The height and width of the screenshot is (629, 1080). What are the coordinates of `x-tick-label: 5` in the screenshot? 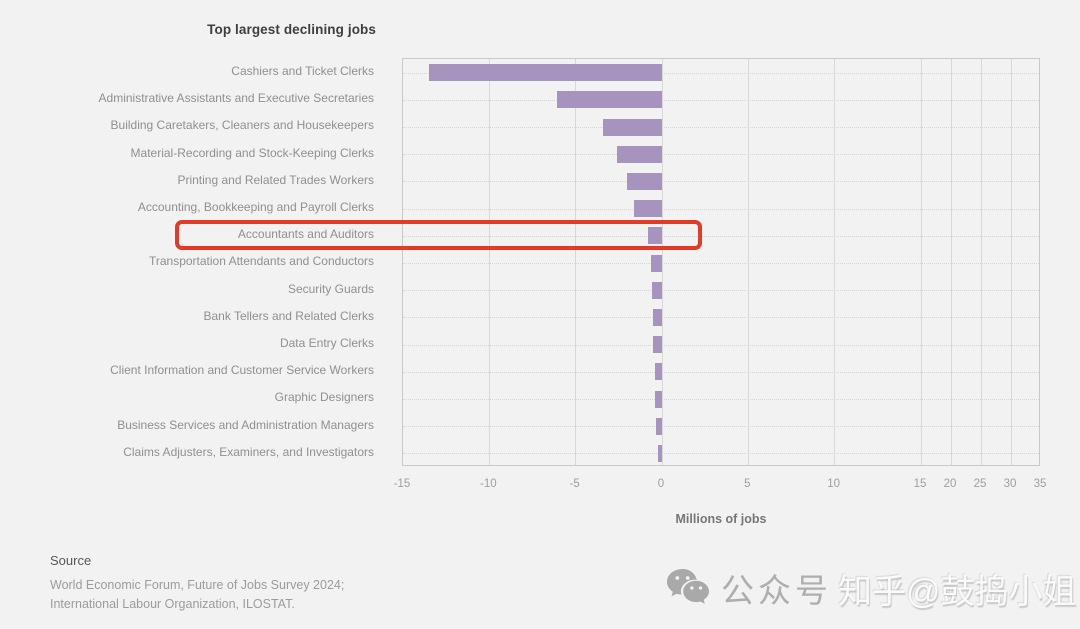 It's located at (747, 484).